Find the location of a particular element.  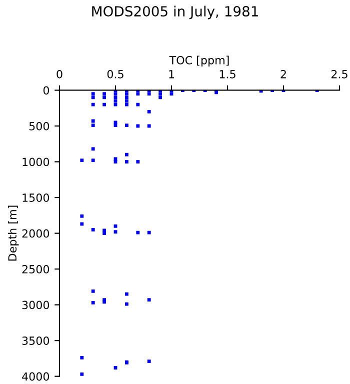

y-tick-label: 4000 is located at coordinates (36, 376).